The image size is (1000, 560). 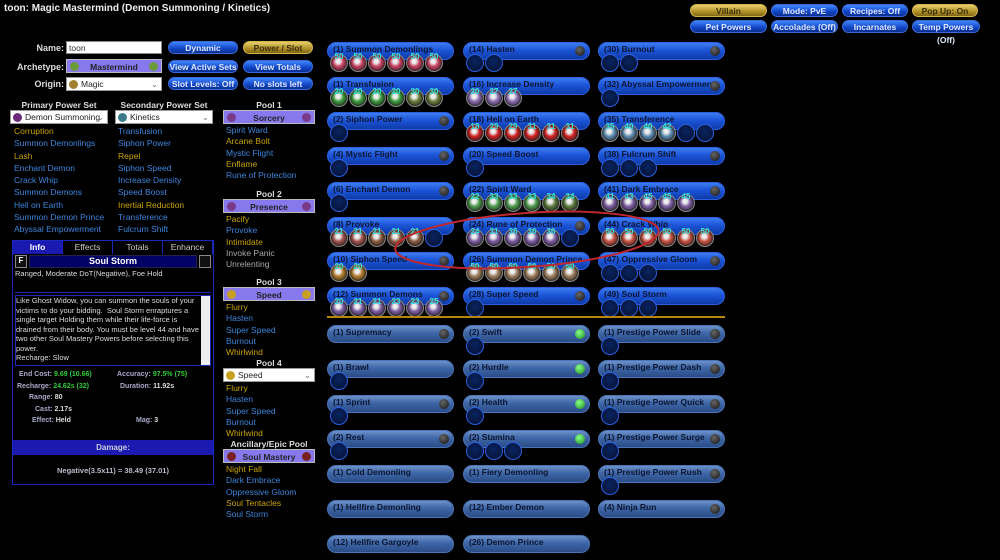 What do you see at coordinates (946, 32) in the screenshot?
I see `top-button-temp-powers-off-: Temp Powers (Off)` at bounding box center [946, 32].